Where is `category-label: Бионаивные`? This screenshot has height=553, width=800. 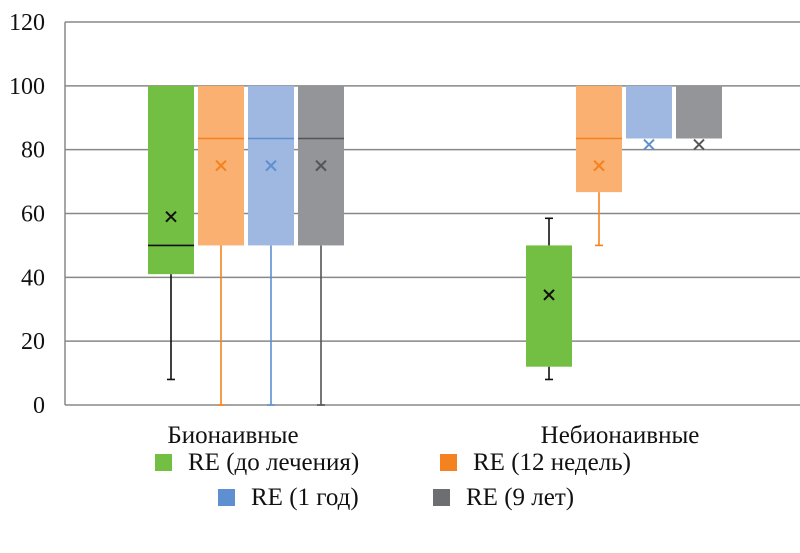 category-label: Бионаивные is located at coordinates (232, 435).